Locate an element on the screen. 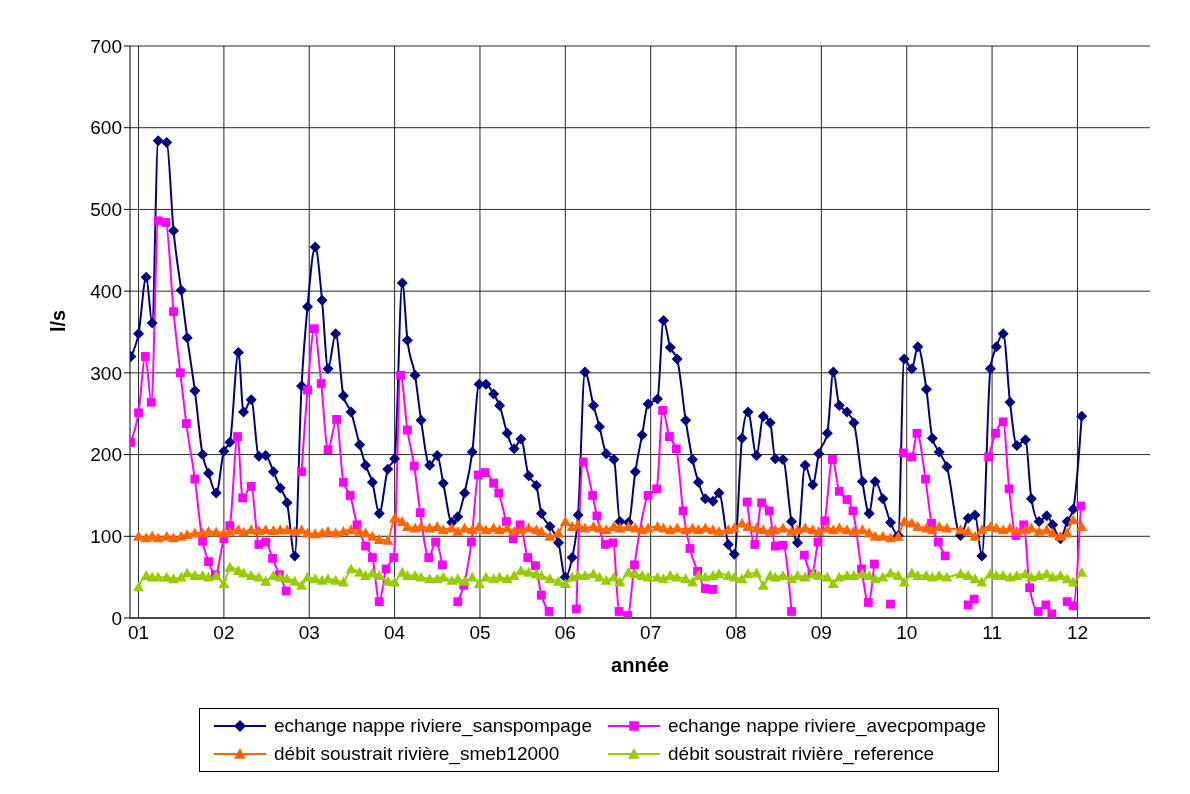 The height and width of the screenshot is (794, 1190). legend-label: débit soustrait rivière_smeb12000 is located at coordinates (417, 754).